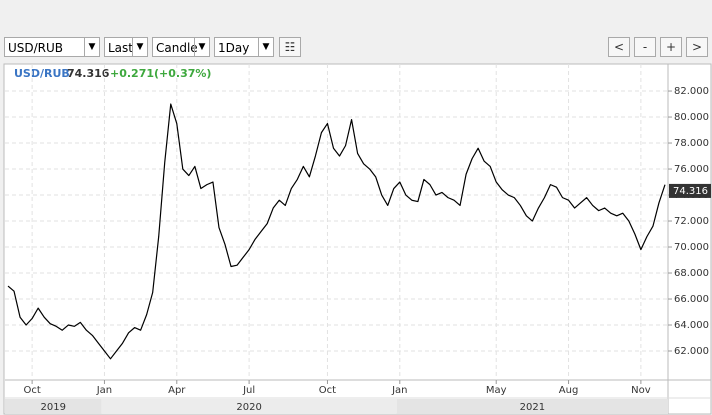  I want to click on price-tag-label: 74.316, so click(690, 191).